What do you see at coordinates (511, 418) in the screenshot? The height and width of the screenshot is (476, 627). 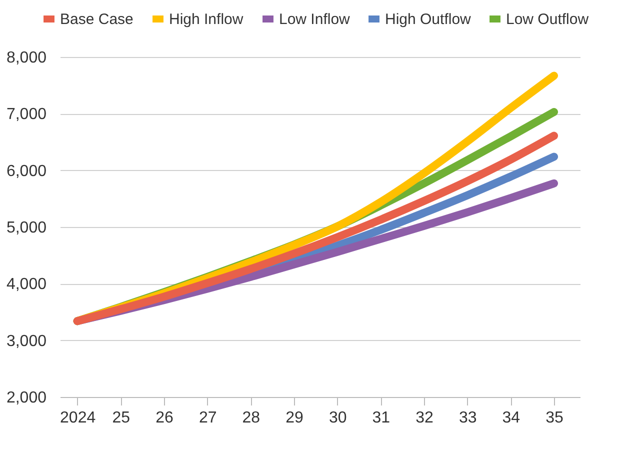 I see `x-tick-label: 34` at bounding box center [511, 418].